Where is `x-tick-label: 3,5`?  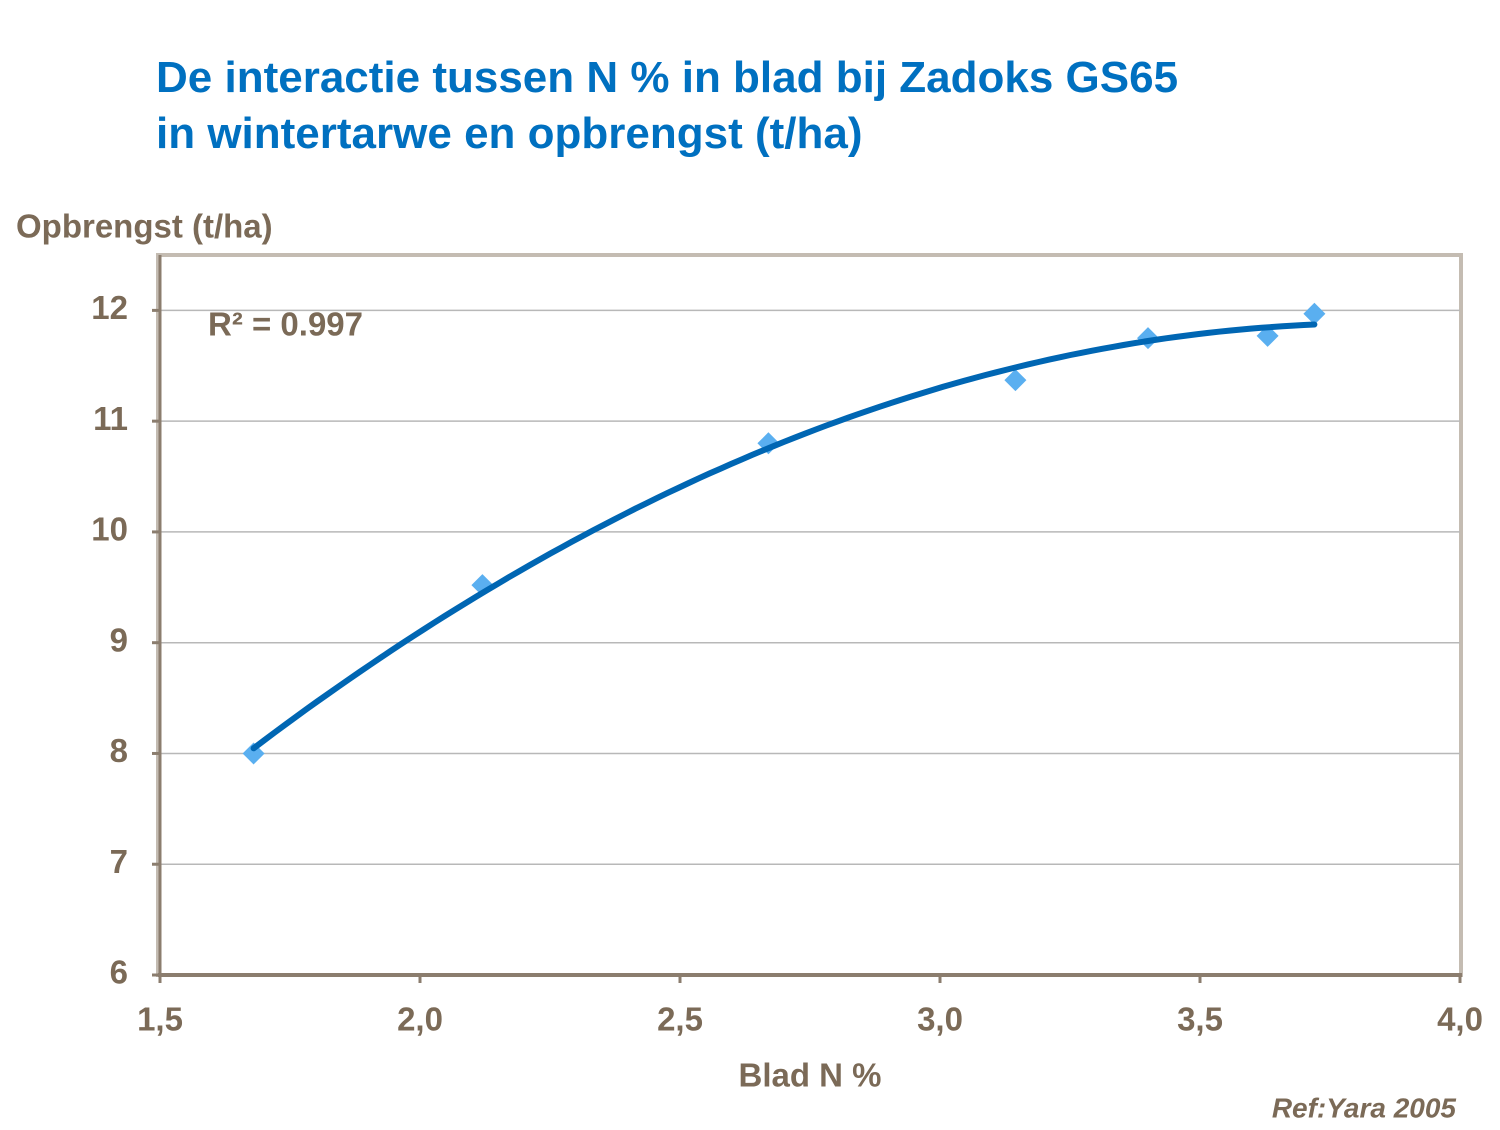 x-tick-label: 3,5 is located at coordinates (1200, 1019).